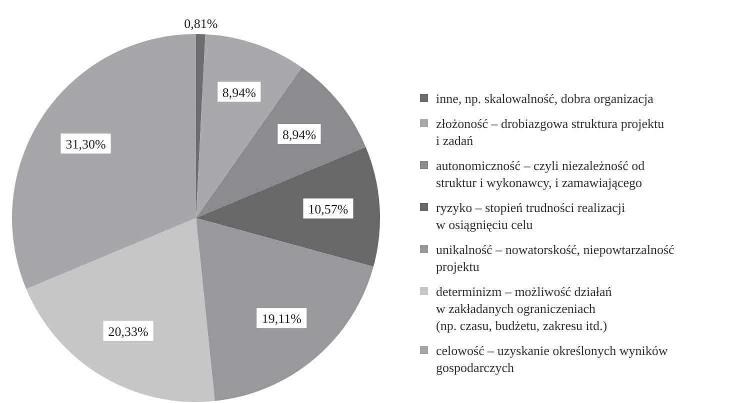 The height and width of the screenshot is (403, 743). What do you see at coordinates (128, 331) in the screenshot?
I see `data-label: 20,33%` at bounding box center [128, 331].